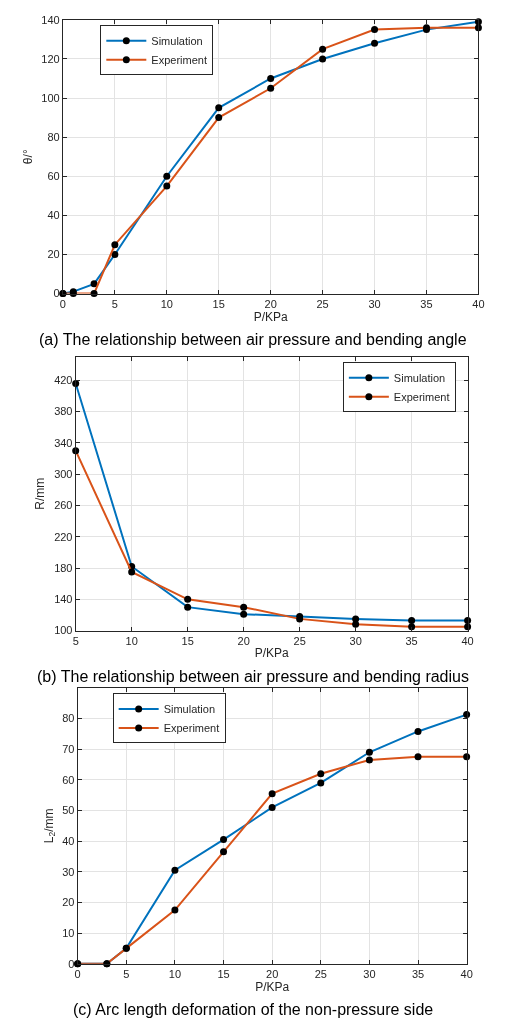  What do you see at coordinates (63, 505) in the screenshot?
I see `y-tick-label: 260` at bounding box center [63, 505].